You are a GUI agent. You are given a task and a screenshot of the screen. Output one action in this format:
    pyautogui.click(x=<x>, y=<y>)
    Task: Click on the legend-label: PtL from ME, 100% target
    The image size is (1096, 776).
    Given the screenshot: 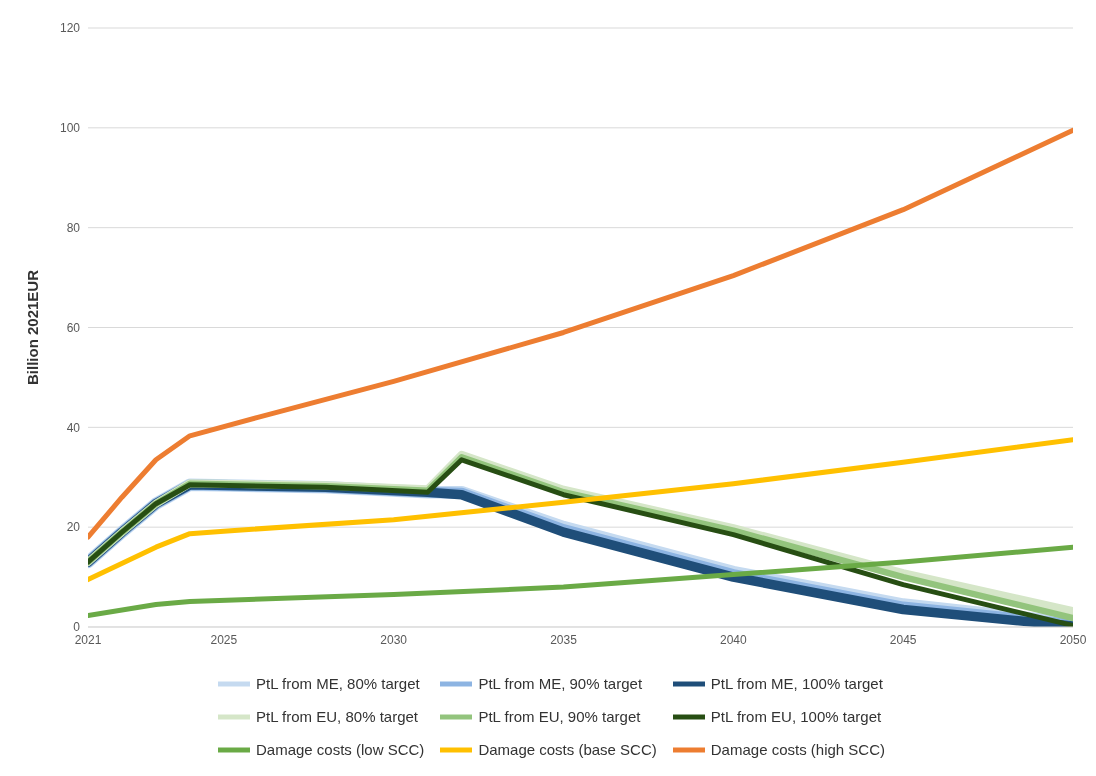 What is the action you would take?
    pyautogui.click(x=796, y=683)
    